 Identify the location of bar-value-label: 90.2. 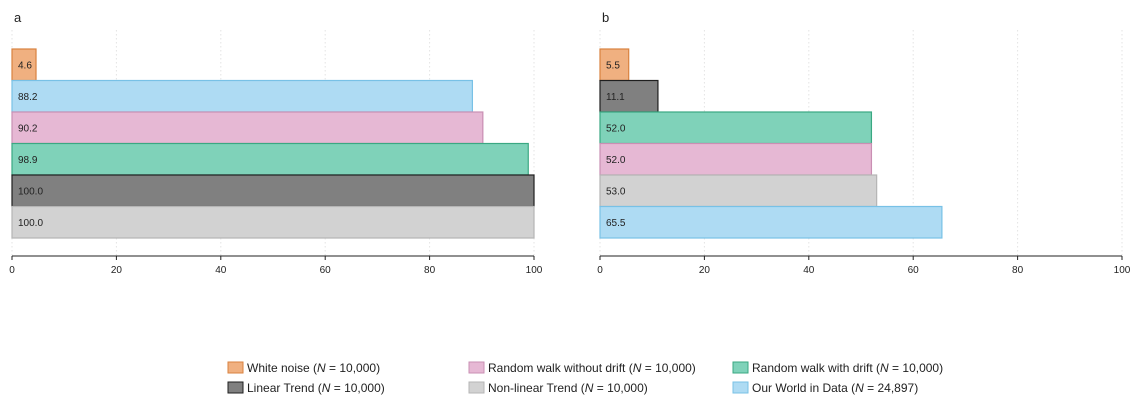
(28, 128).